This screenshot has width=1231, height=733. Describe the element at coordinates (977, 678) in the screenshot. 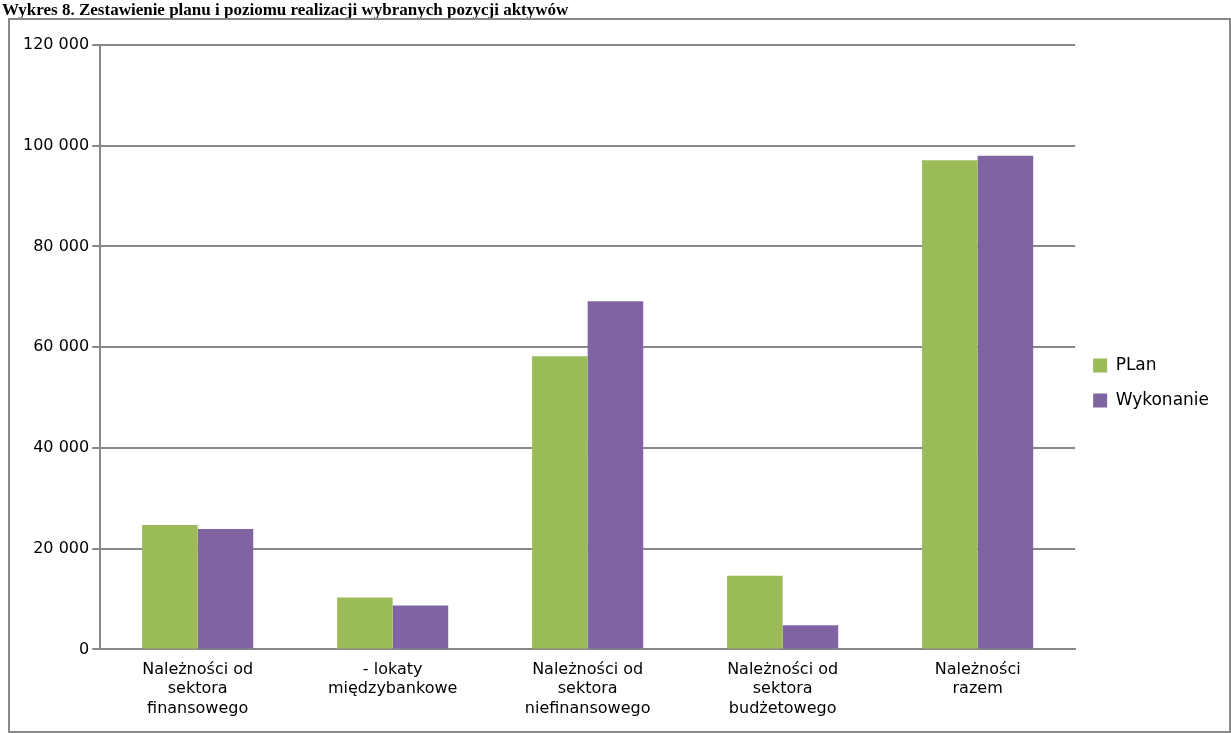

I see `x-tick-label: Należności razem` at that location.